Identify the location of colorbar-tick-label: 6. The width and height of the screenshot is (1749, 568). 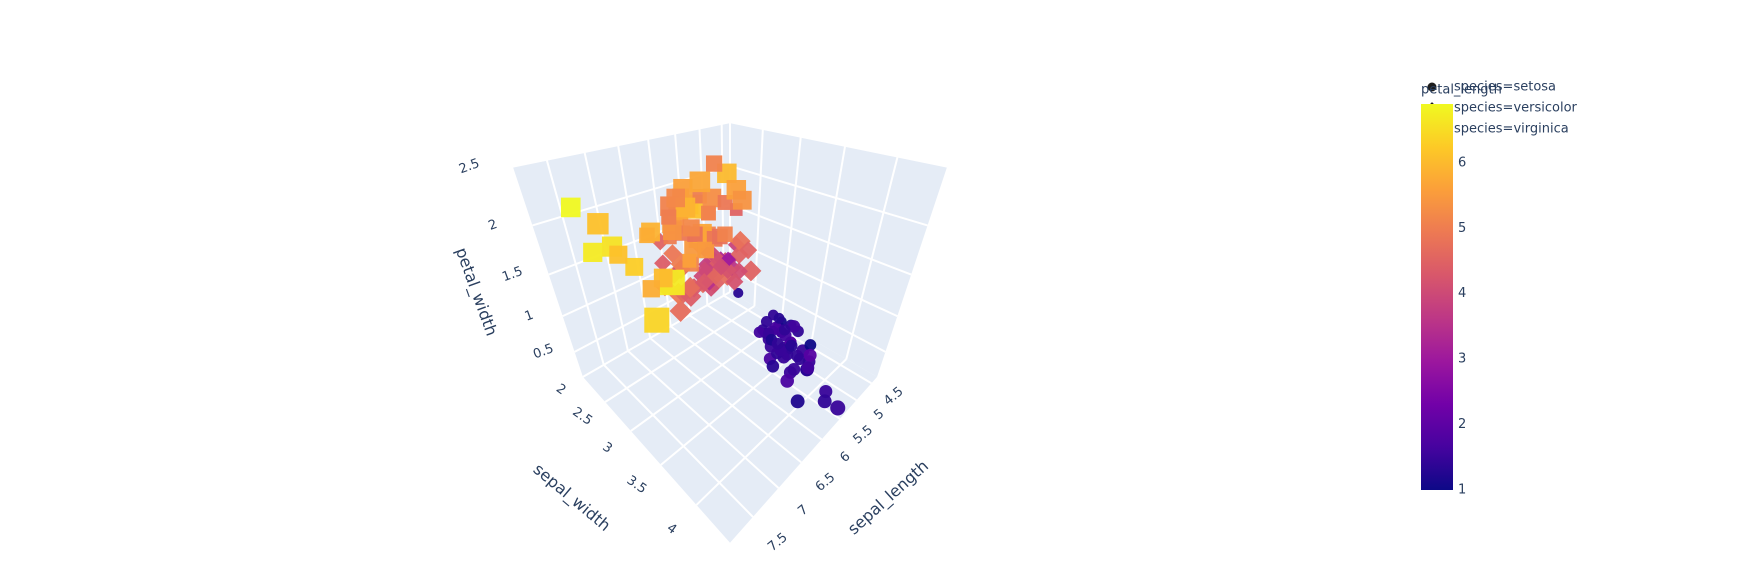
(1462, 162).